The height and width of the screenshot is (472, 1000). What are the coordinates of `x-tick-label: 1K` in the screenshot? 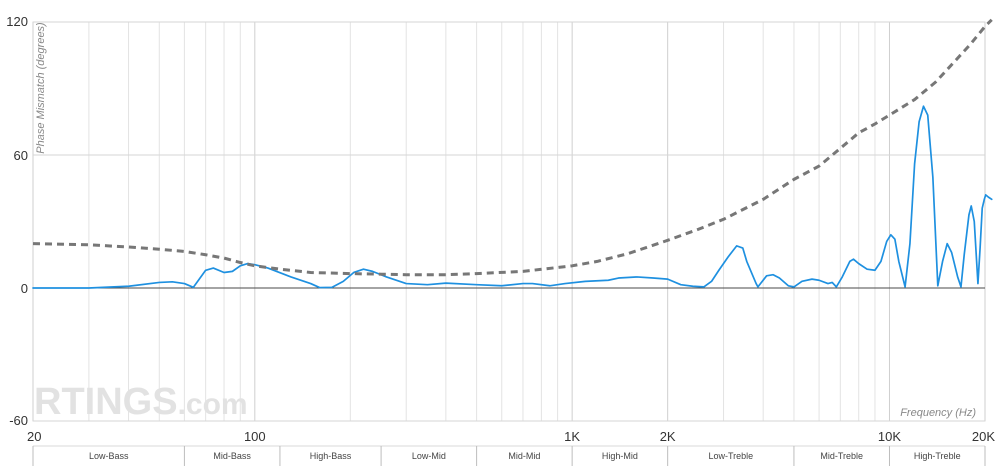 It's located at (572, 436).